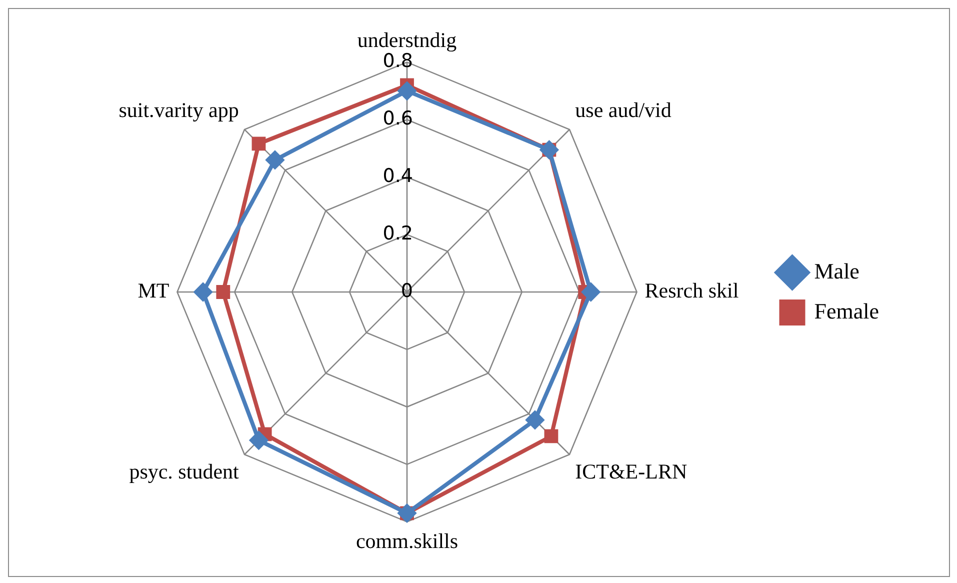 The height and width of the screenshot is (583, 957). What do you see at coordinates (847, 311) in the screenshot?
I see `legend-label: Female` at bounding box center [847, 311].